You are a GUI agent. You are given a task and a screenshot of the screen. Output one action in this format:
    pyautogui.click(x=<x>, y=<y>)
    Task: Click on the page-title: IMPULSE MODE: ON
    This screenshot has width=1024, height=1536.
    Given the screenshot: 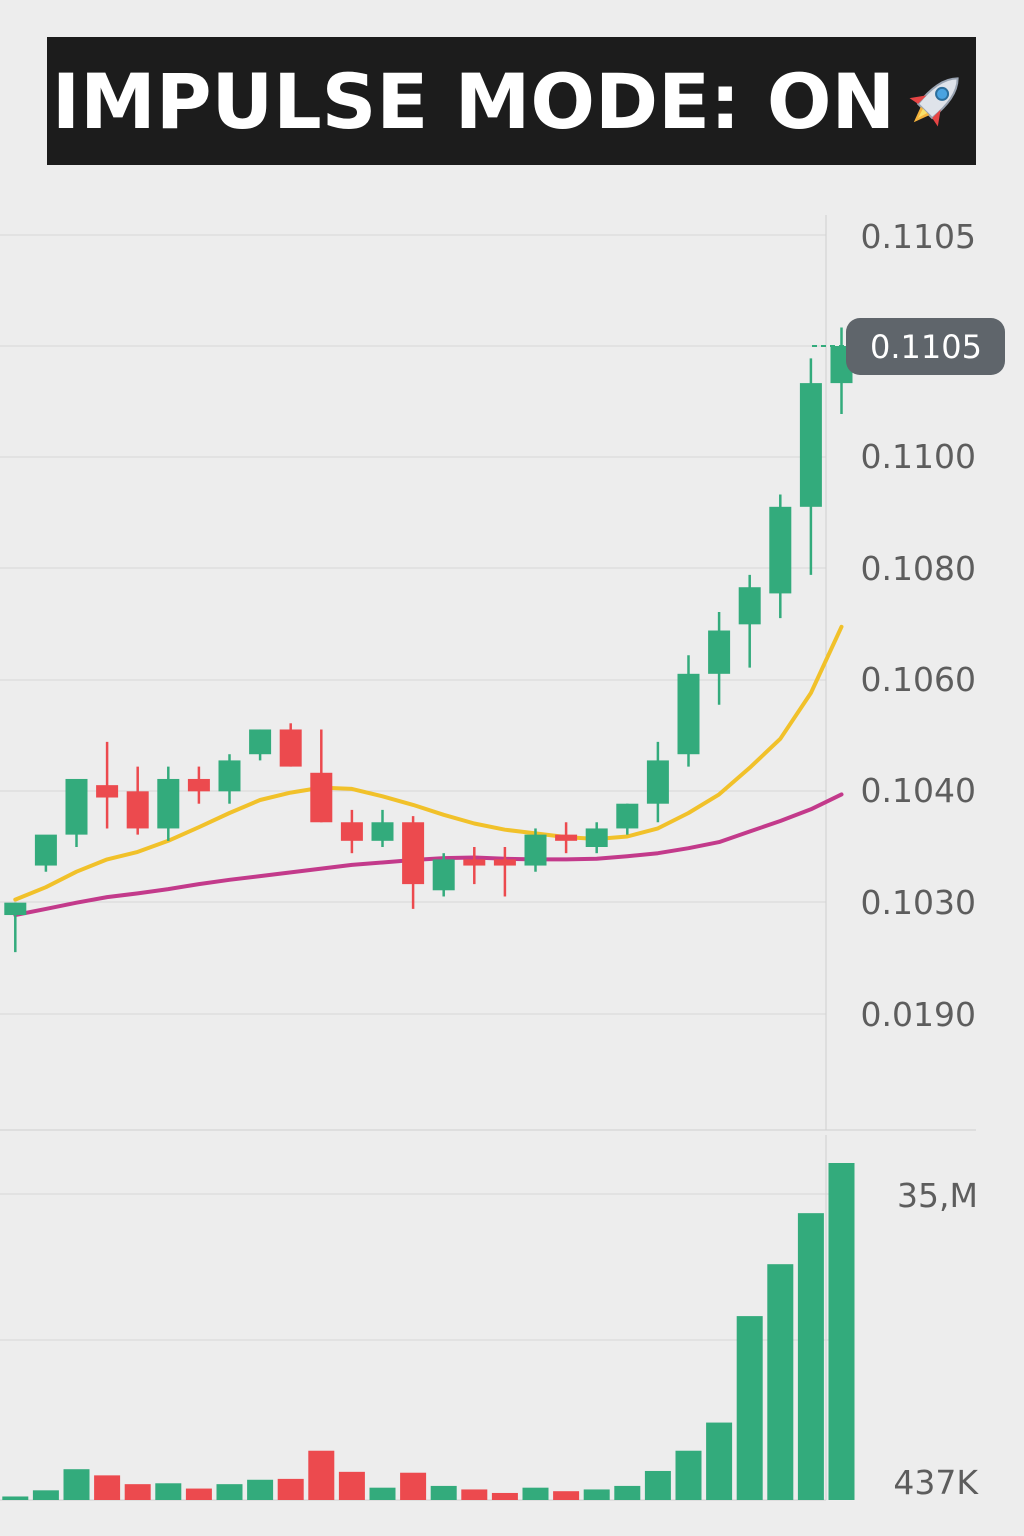 What is the action you would take?
    pyautogui.click(x=473, y=101)
    